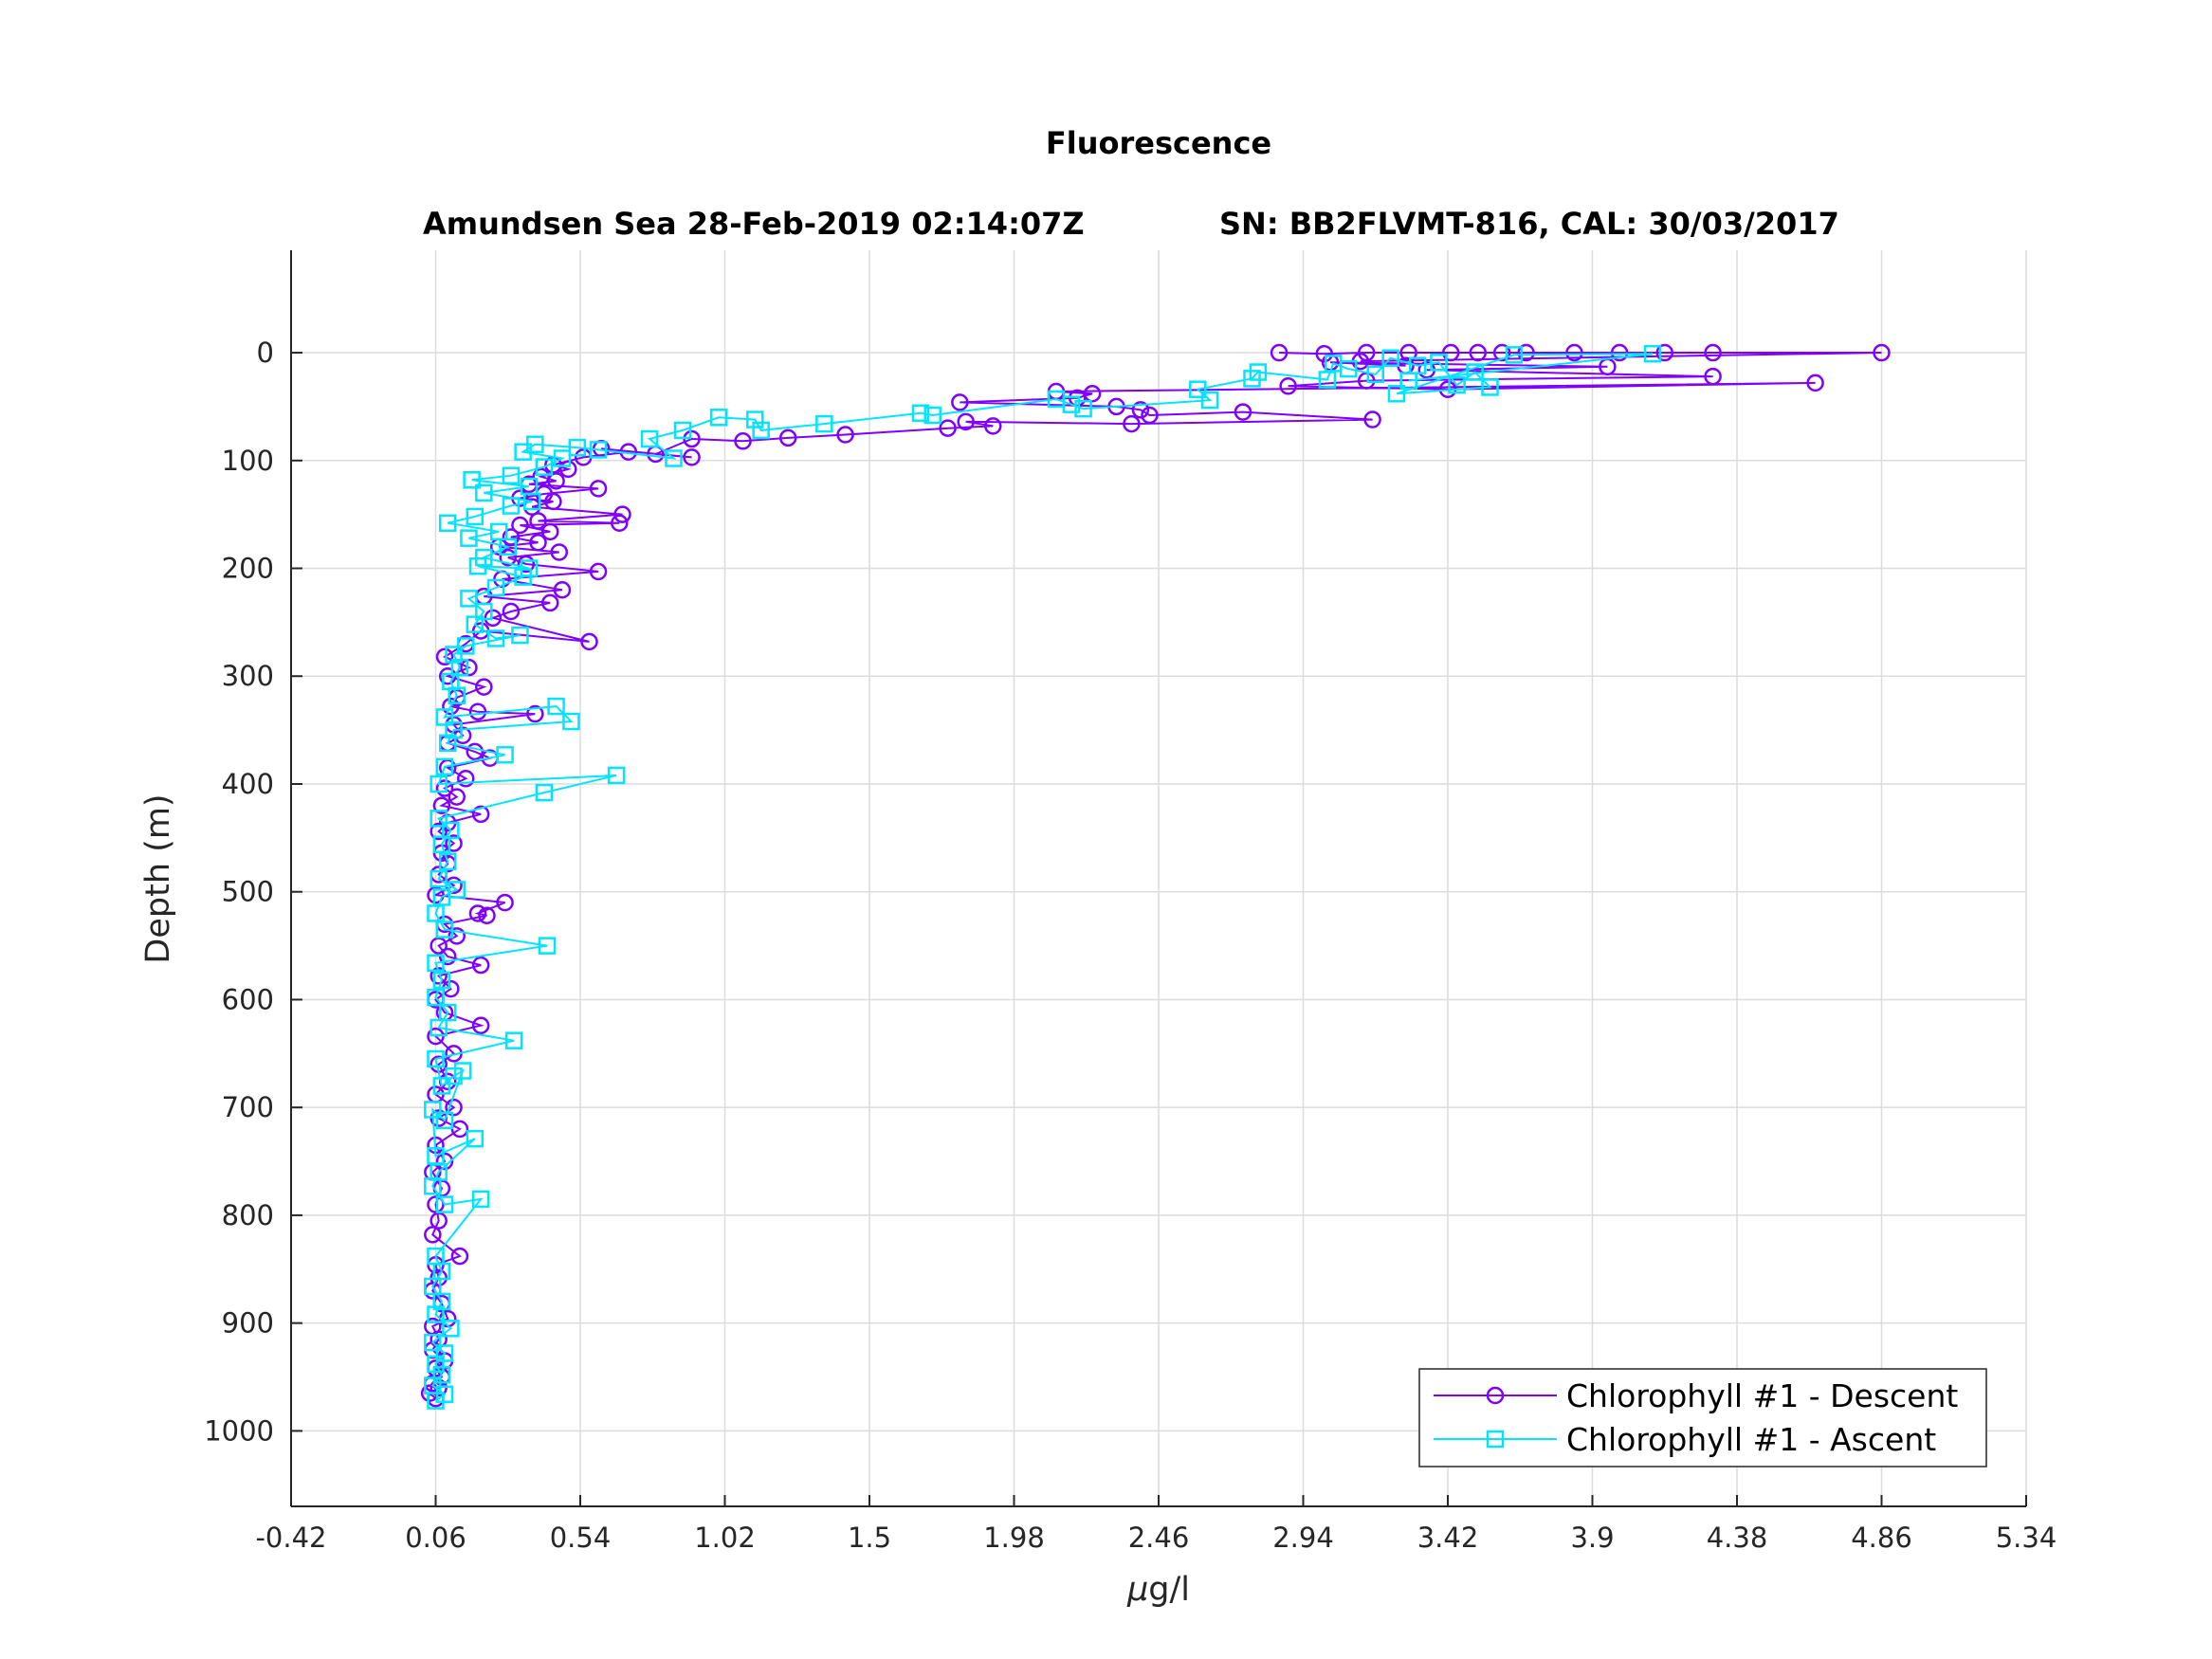 This screenshot has height=1659, width=2212. I want to click on x-tick-label: 2.94, so click(1303, 1538).